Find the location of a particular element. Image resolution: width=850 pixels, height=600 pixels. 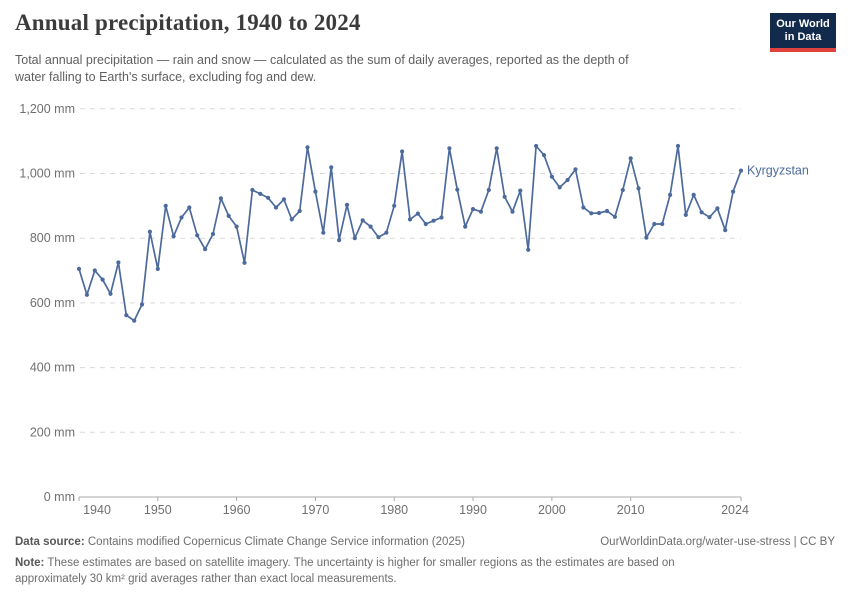

y-tick-label: 600 mm is located at coordinates (52, 303).